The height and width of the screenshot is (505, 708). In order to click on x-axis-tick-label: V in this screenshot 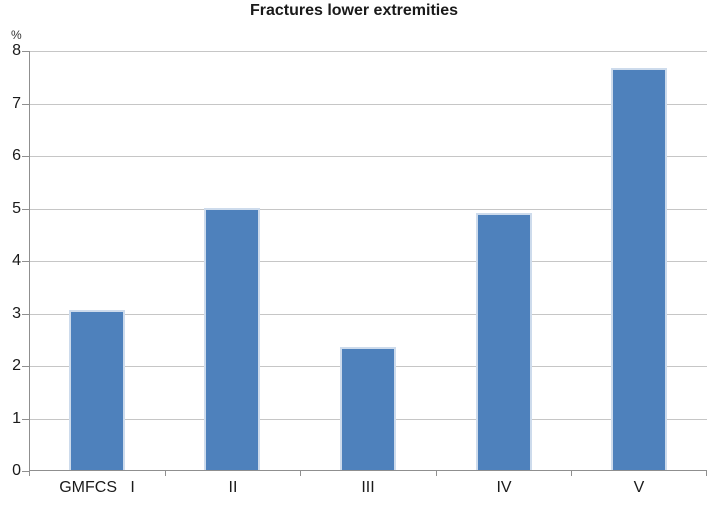, I will do `click(639, 487)`.